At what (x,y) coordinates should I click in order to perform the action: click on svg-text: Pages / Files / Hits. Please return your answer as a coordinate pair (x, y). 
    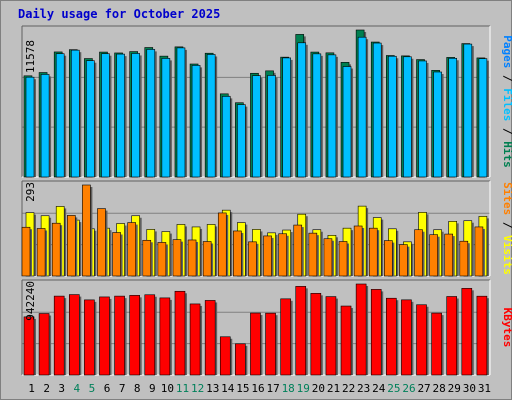
    Looking at the image, I should click on (506, 101).